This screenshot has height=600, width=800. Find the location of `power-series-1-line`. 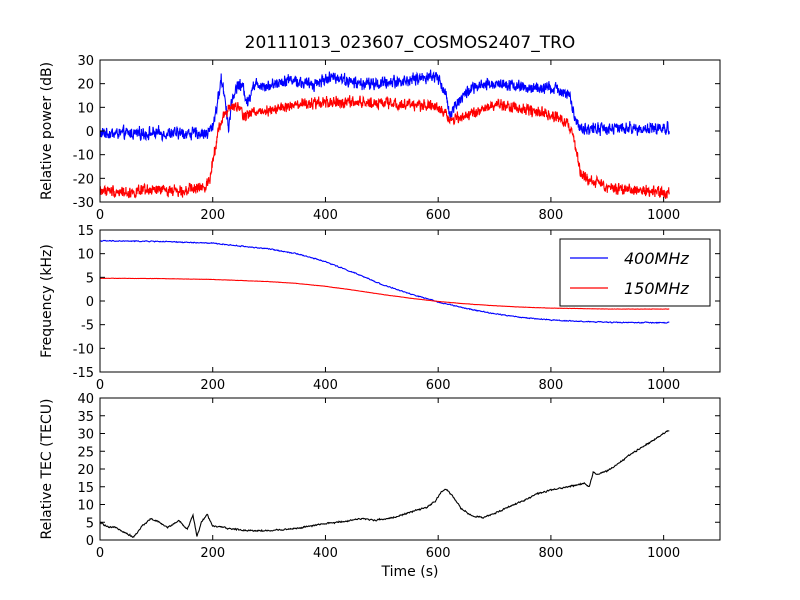

power-series-1-line is located at coordinates (385, 106).